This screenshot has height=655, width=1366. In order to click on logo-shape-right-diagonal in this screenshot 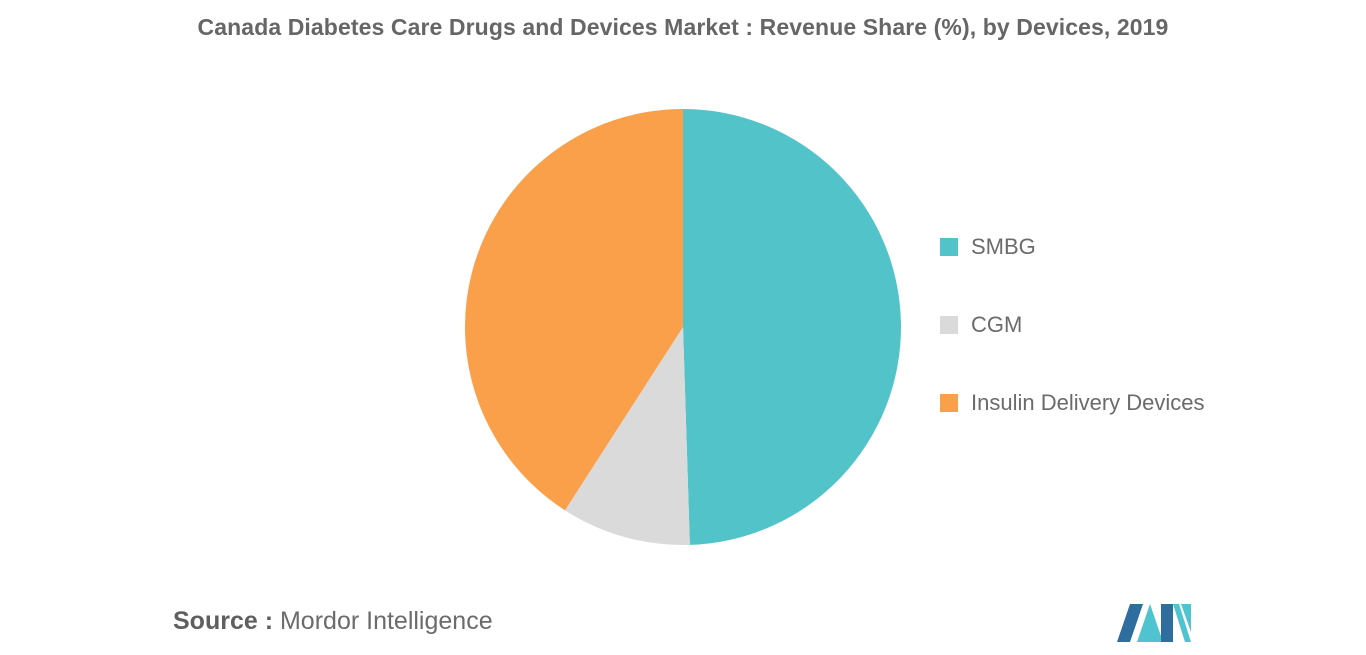, I will do `click(1182, 623)`.